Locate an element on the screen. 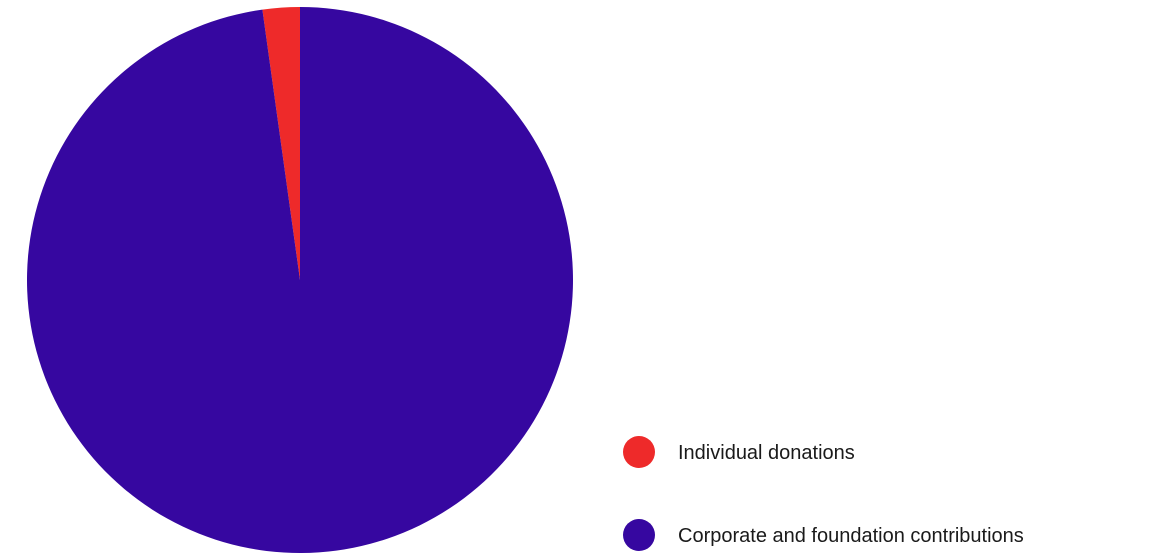 The height and width of the screenshot is (558, 1172). legend-item: Corporate and foundation contributions is located at coordinates (823, 535).